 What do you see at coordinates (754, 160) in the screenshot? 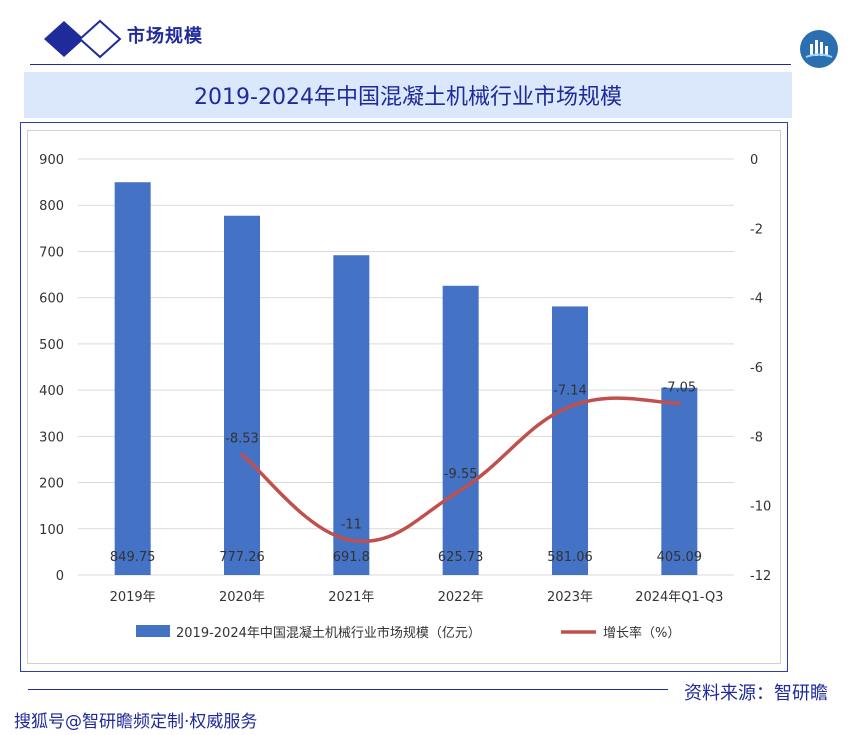
I see `y2-tick-label: 0` at bounding box center [754, 160].